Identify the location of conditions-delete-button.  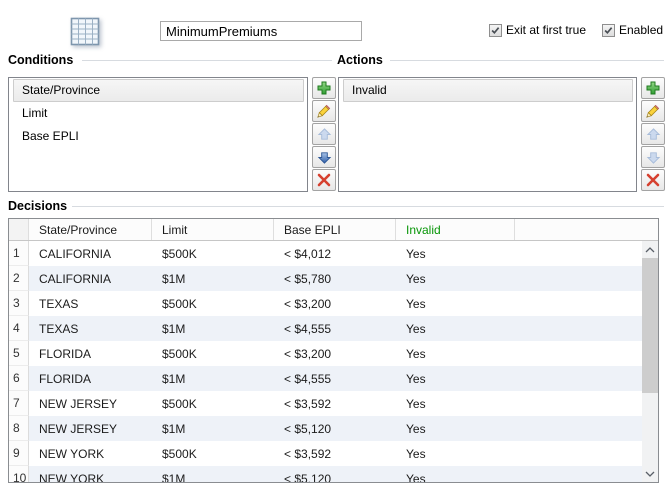
(324, 180).